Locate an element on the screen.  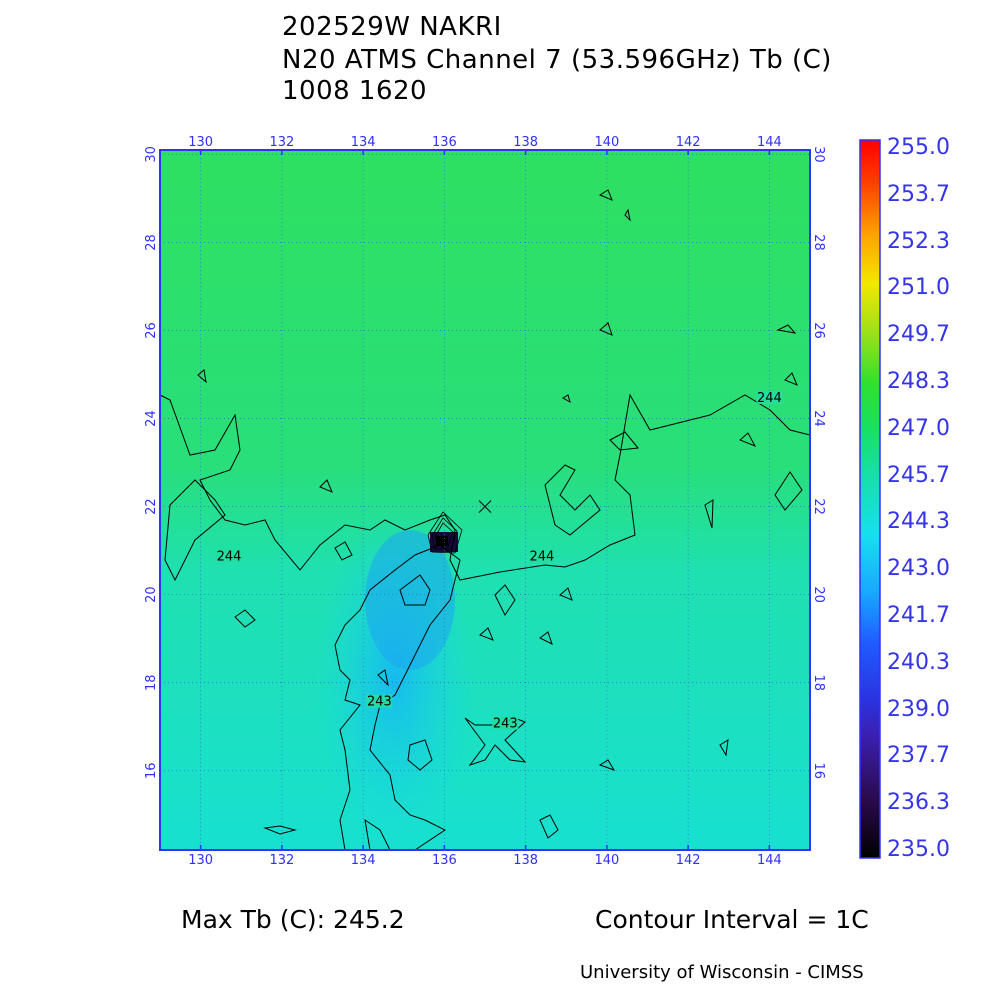
colorbar-tick-label: 243.0 is located at coordinates (918, 569).